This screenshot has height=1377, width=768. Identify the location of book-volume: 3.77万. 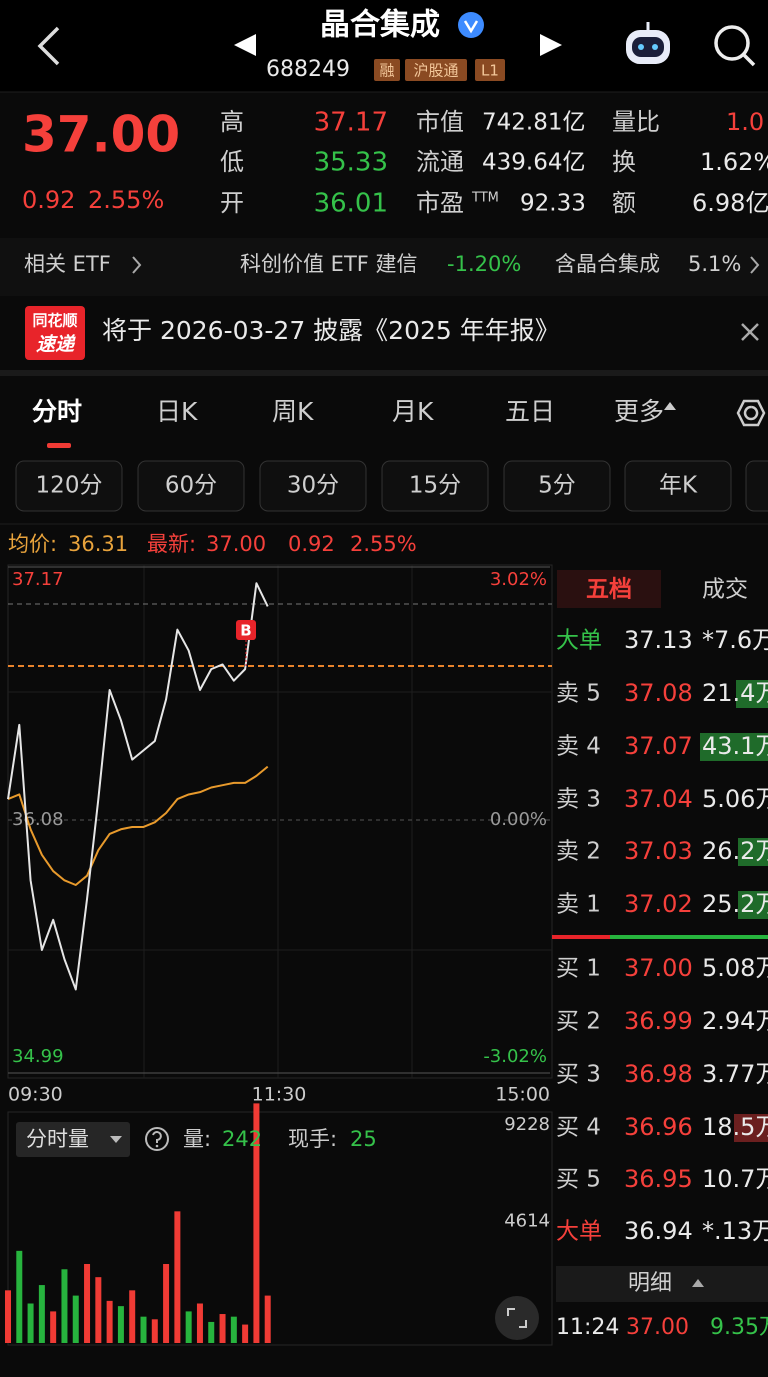
(735, 1074).